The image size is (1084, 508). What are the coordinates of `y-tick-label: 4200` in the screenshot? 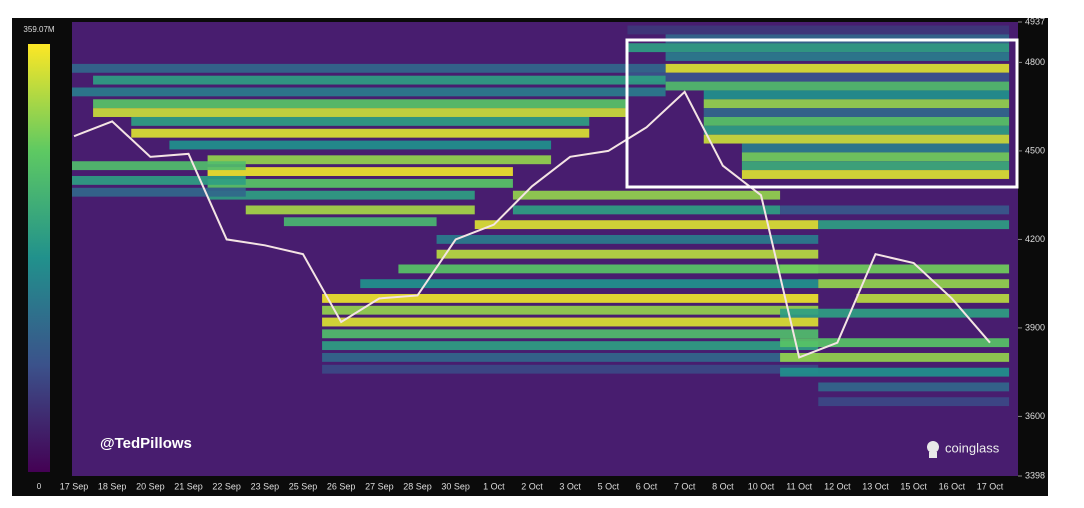 It's located at (1035, 239).